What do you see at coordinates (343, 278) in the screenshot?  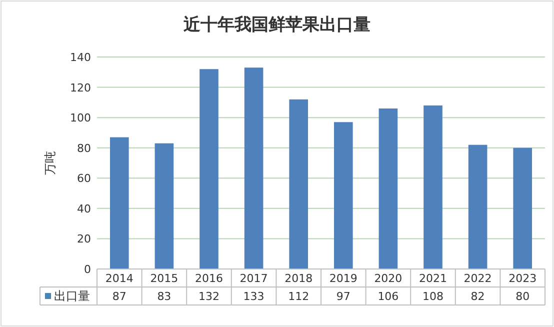 I see `x-tick-label: 2019` at bounding box center [343, 278].